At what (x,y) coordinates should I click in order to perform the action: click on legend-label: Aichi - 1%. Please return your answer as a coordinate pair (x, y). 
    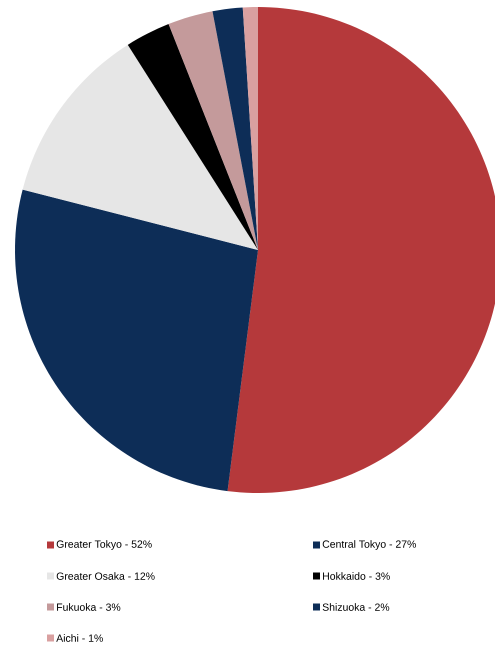
    Looking at the image, I should click on (79, 638).